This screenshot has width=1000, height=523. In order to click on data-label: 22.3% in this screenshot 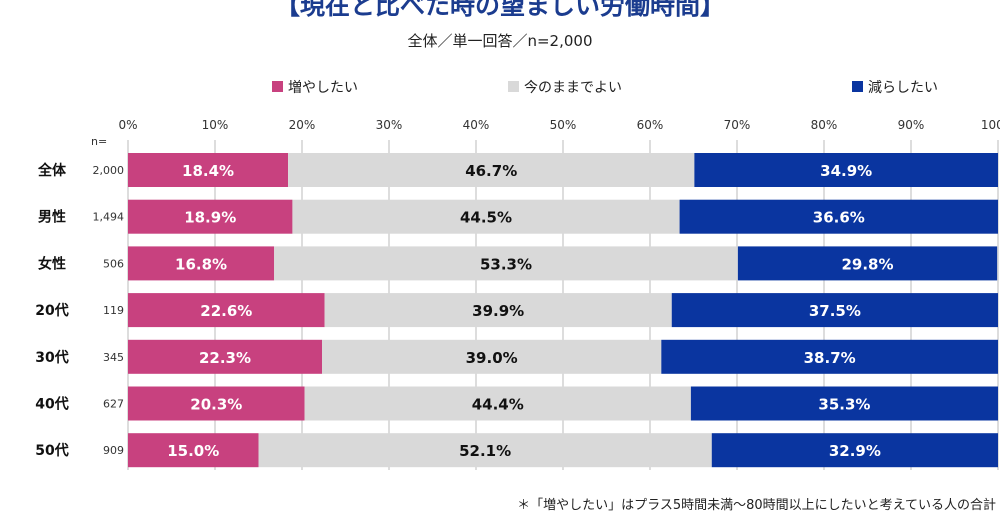, I will do `click(225, 358)`.